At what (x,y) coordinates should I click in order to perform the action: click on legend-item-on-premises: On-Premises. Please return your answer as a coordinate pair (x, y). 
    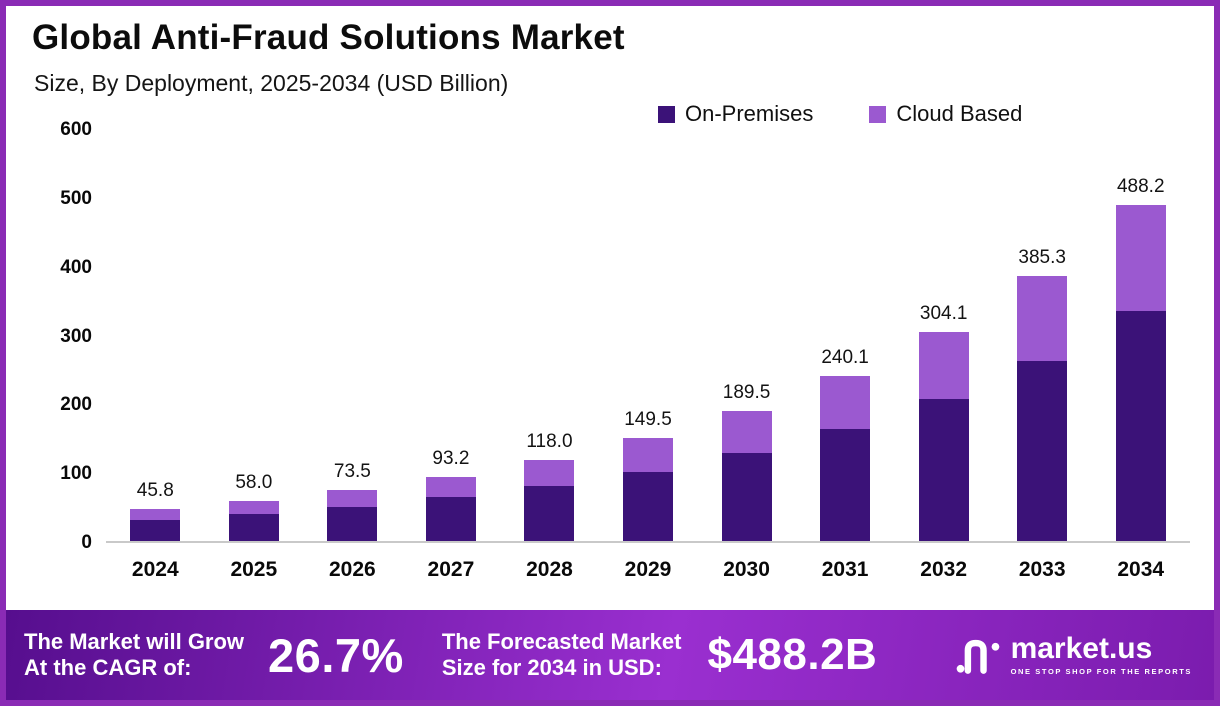
    Looking at the image, I should click on (735, 114).